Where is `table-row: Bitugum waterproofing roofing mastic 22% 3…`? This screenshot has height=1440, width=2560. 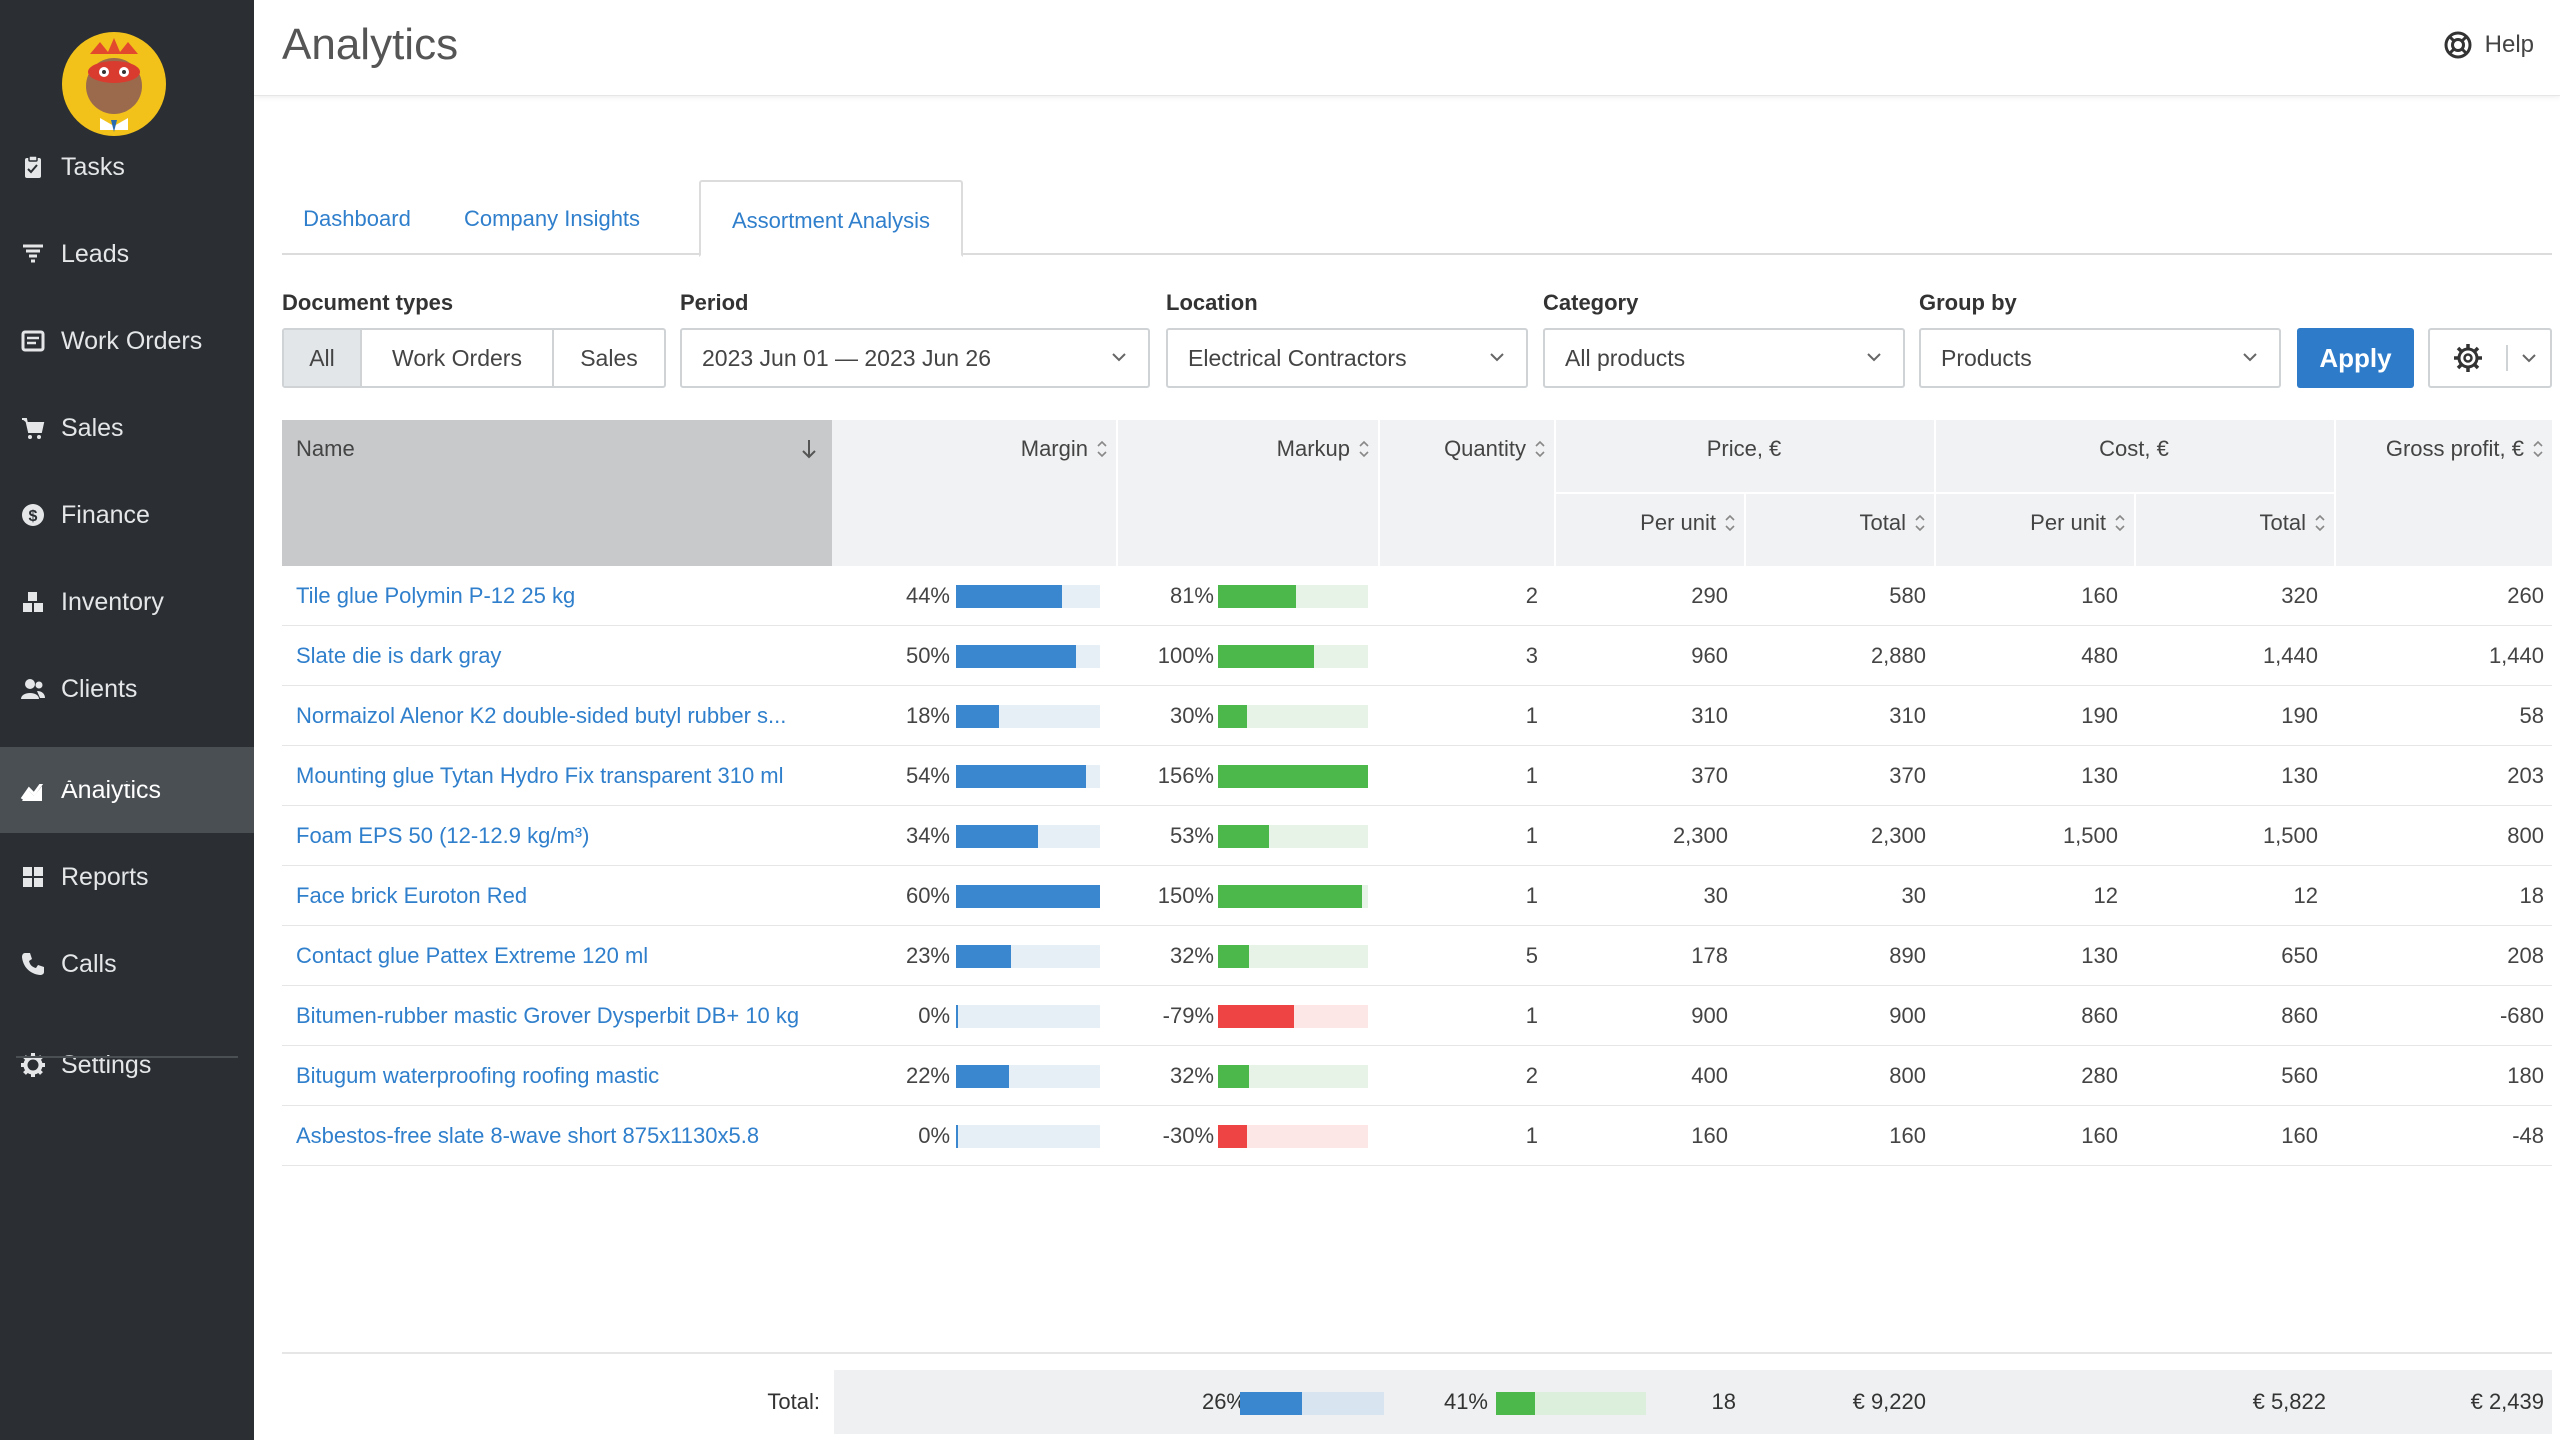
table-row: Bitugum waterproofing roofing mastic 22% 3… is located at coordinates (1417, 1076).